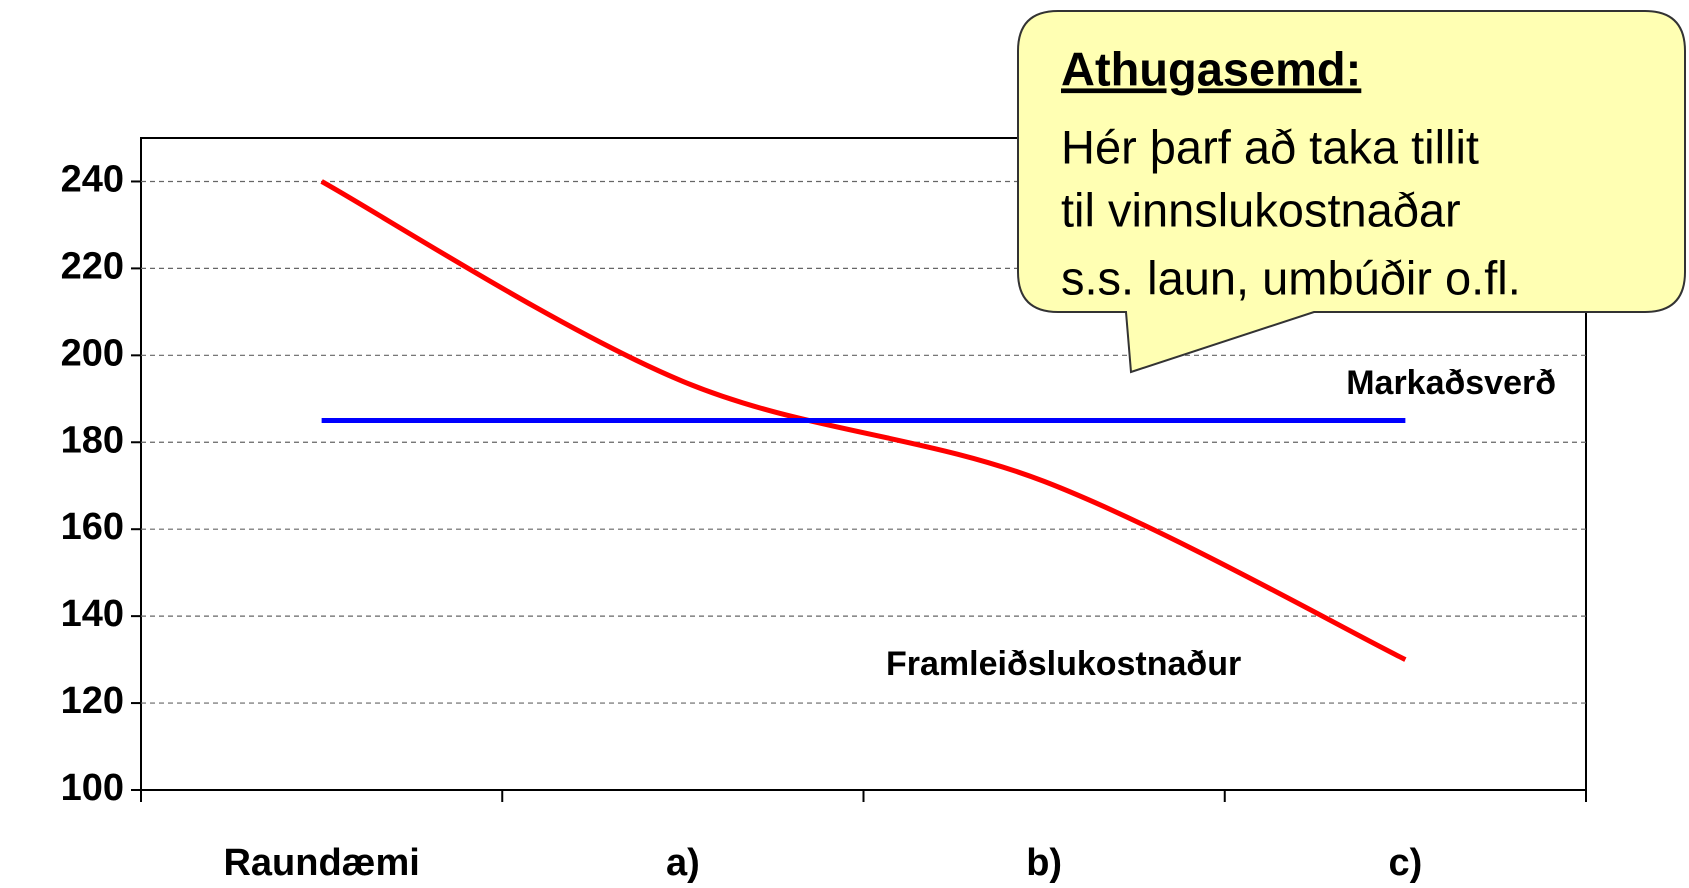  What do you see at coordinates (92, 614) in the screenshot?
I see `y-tick-label: 140` at bounding box center [92, 614].